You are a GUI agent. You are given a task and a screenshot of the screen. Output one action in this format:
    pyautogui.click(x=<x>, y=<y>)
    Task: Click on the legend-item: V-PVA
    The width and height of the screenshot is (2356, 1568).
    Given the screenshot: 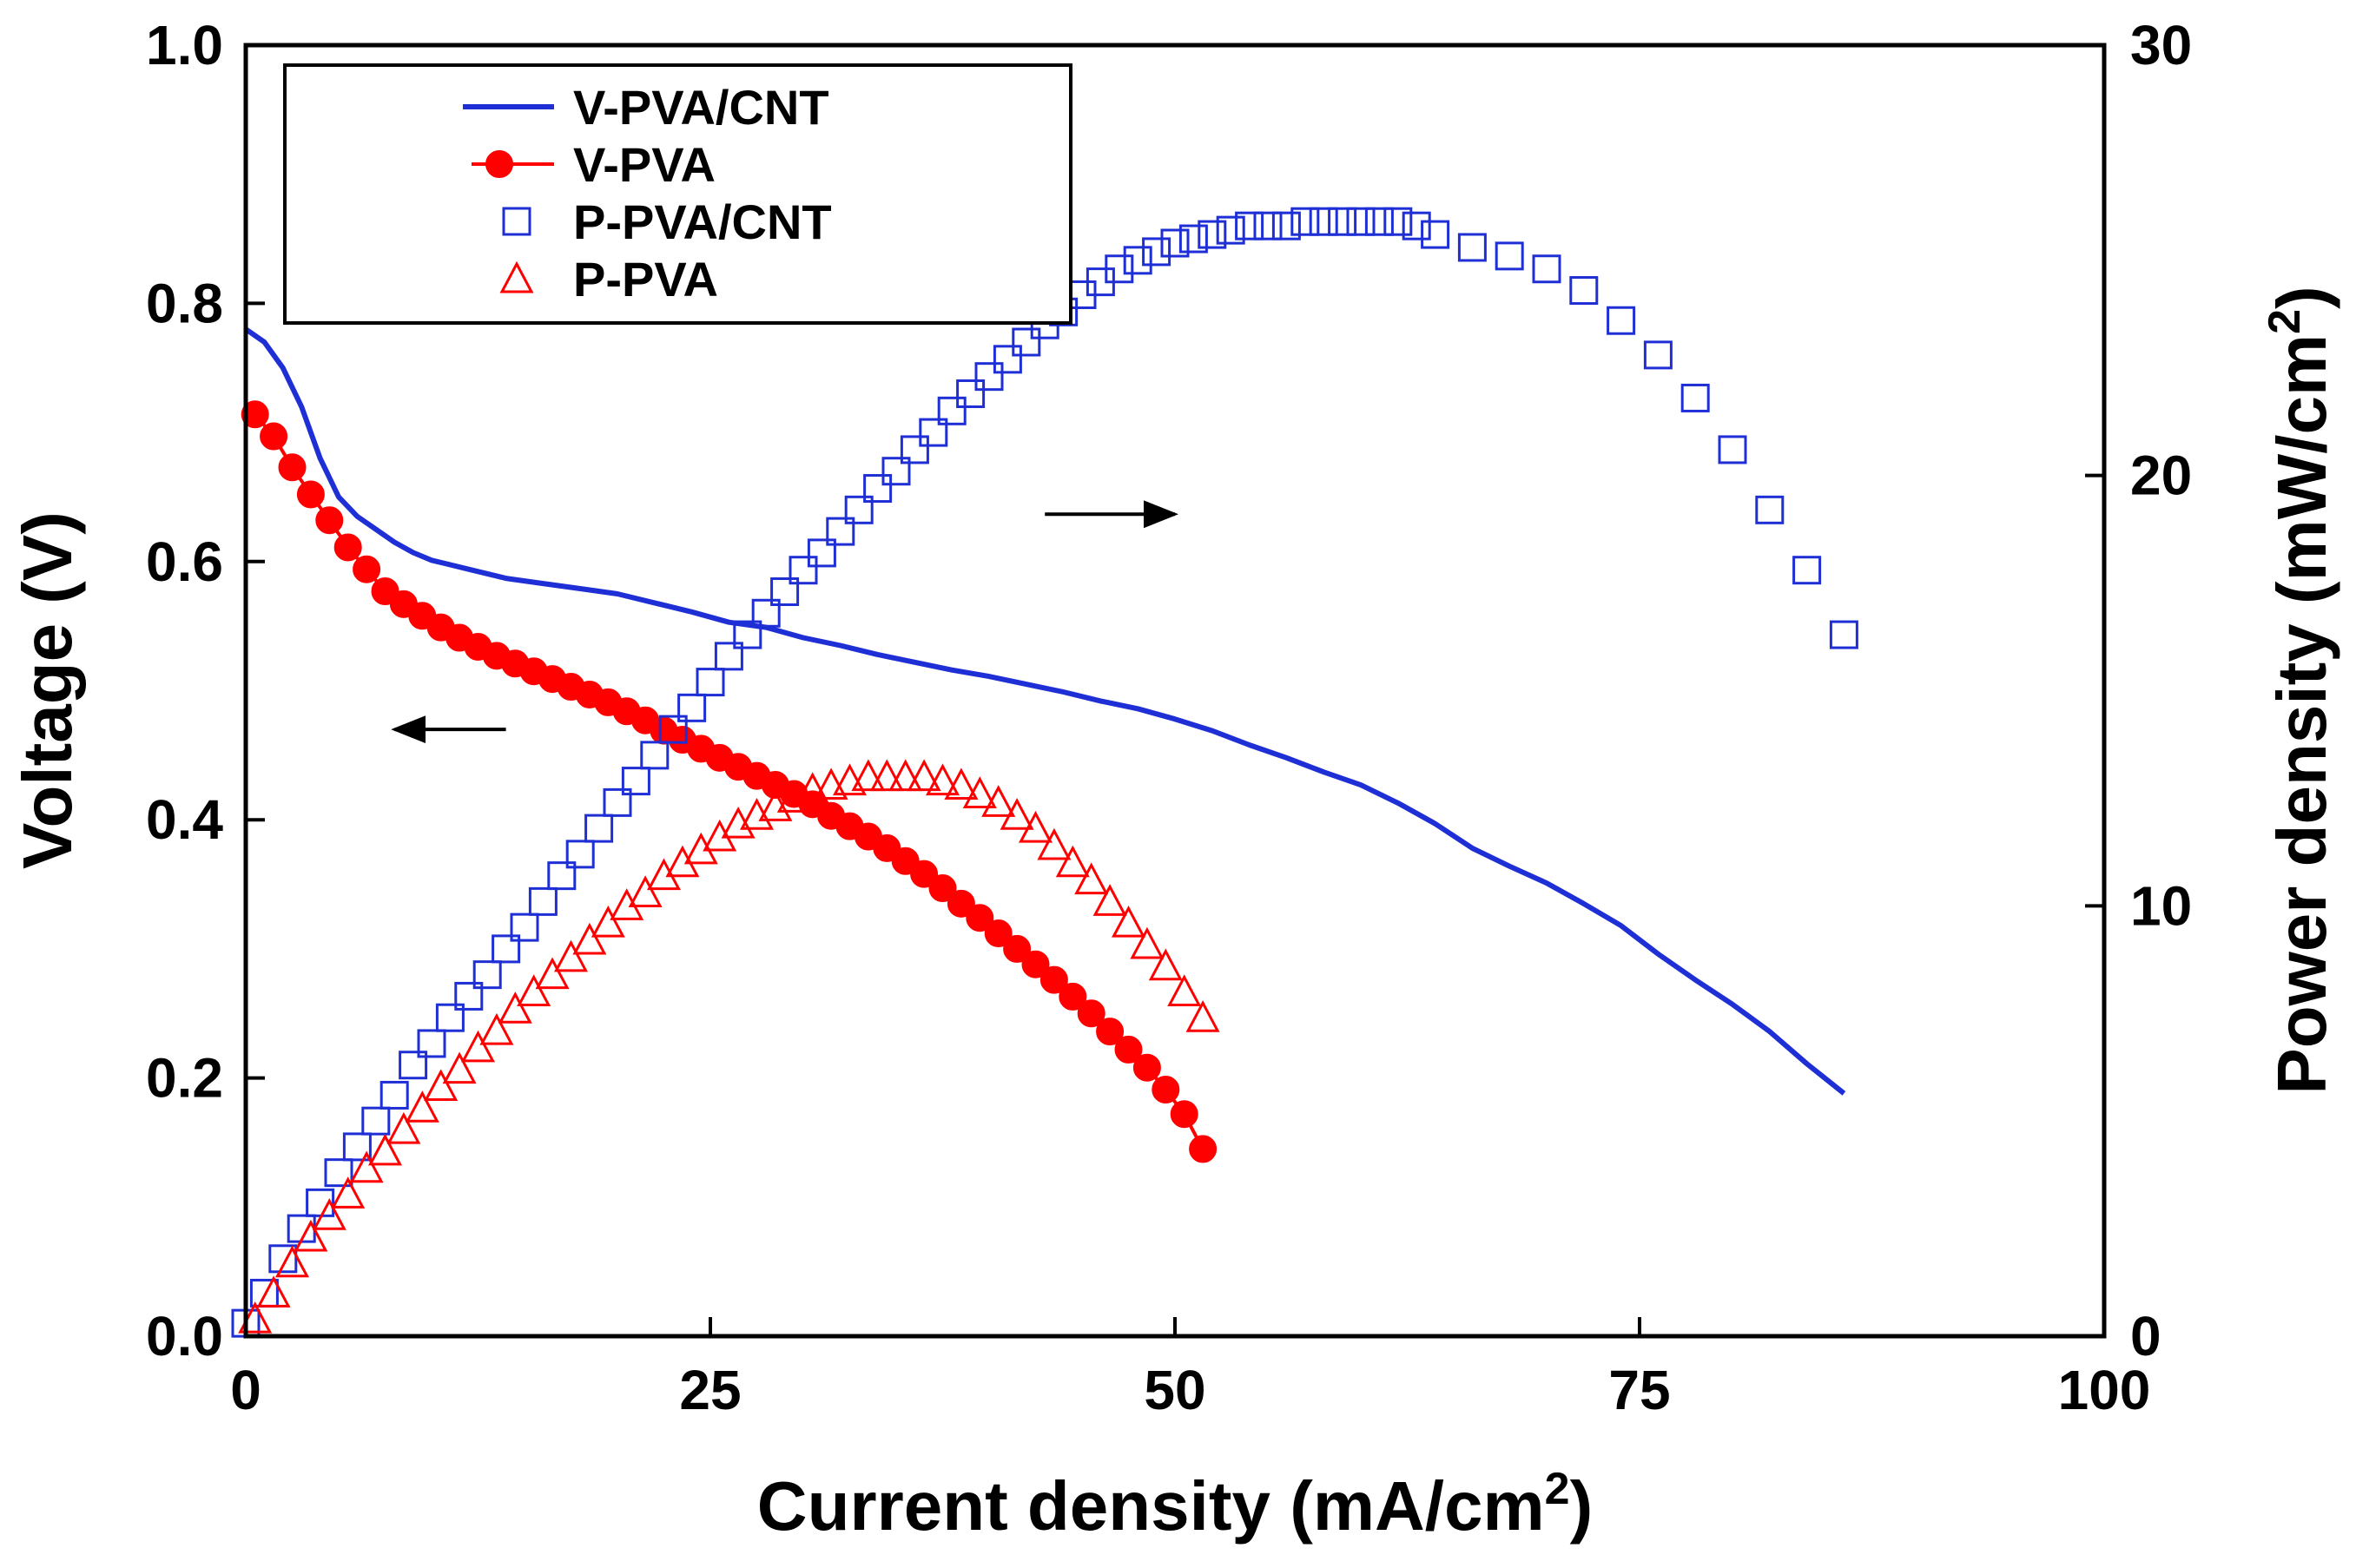 What is the action you would take?
    pyautogui.click(x=594, y=164)
    